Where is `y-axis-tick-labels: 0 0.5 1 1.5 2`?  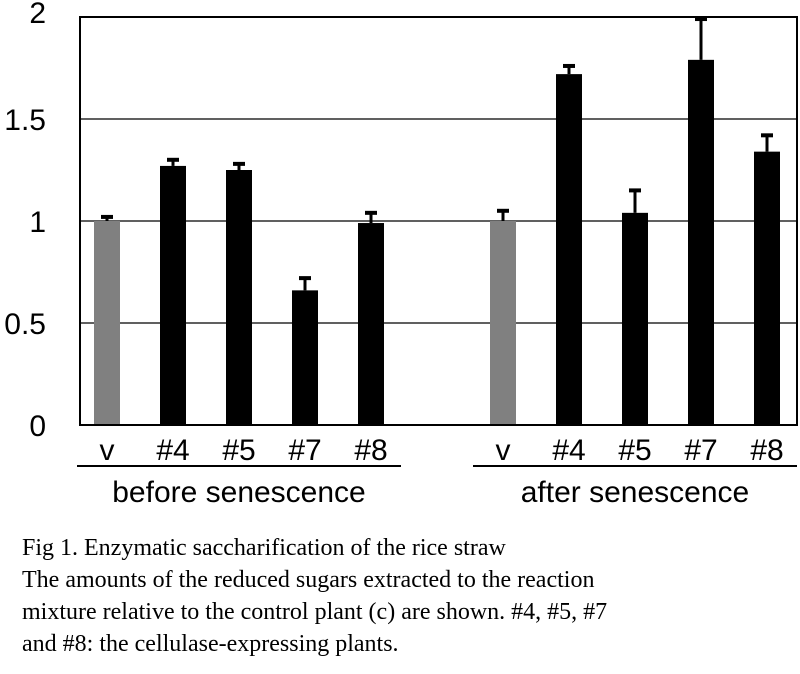
y-axis-tick-labels: 0 0.5 1 1.5 2 is located at coordinates (25, 221).